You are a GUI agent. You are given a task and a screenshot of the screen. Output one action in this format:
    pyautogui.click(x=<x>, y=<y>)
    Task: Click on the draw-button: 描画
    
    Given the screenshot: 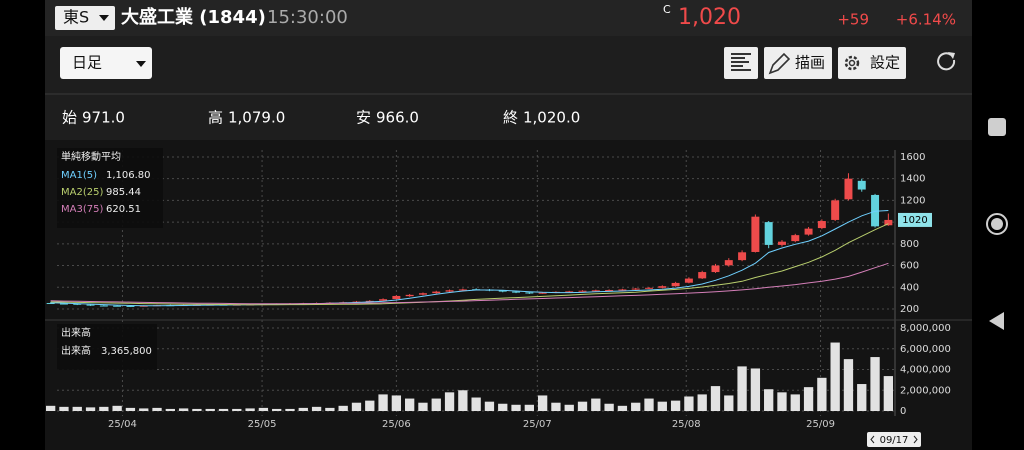 What is the action you would take?
    pyautogui.click(x=798, y=63)
    